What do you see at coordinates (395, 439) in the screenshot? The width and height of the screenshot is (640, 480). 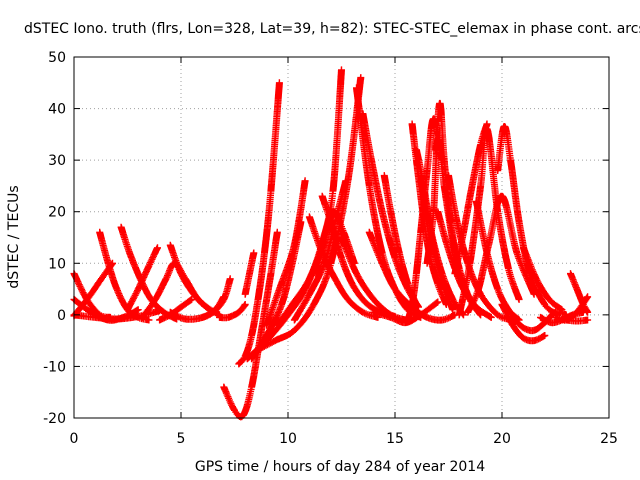 I see `x-tick-label: 15` at bounding box center [395, 439].